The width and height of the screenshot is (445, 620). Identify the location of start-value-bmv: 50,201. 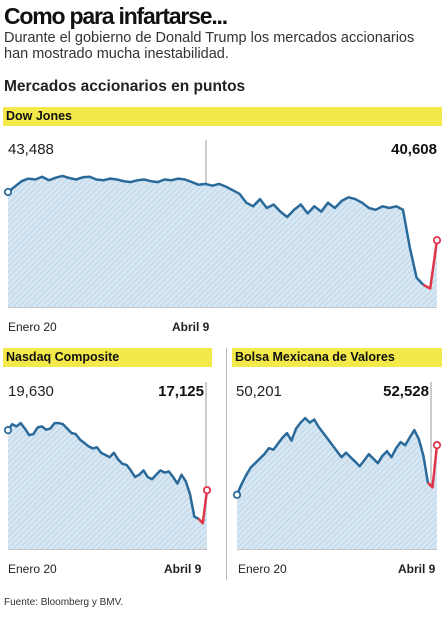
(259, 391).